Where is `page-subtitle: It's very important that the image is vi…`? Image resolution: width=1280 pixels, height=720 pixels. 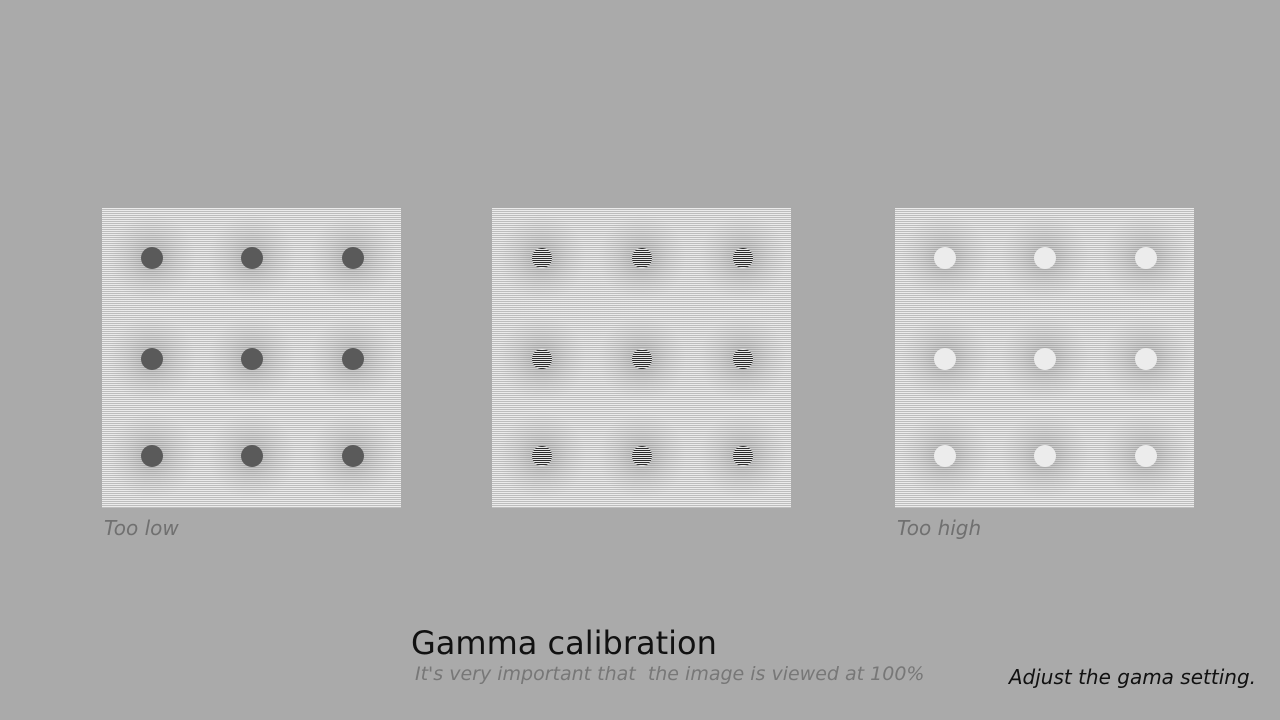
page-subtitle: It's very important that the image is vi… is located at coordinates (670, 674).